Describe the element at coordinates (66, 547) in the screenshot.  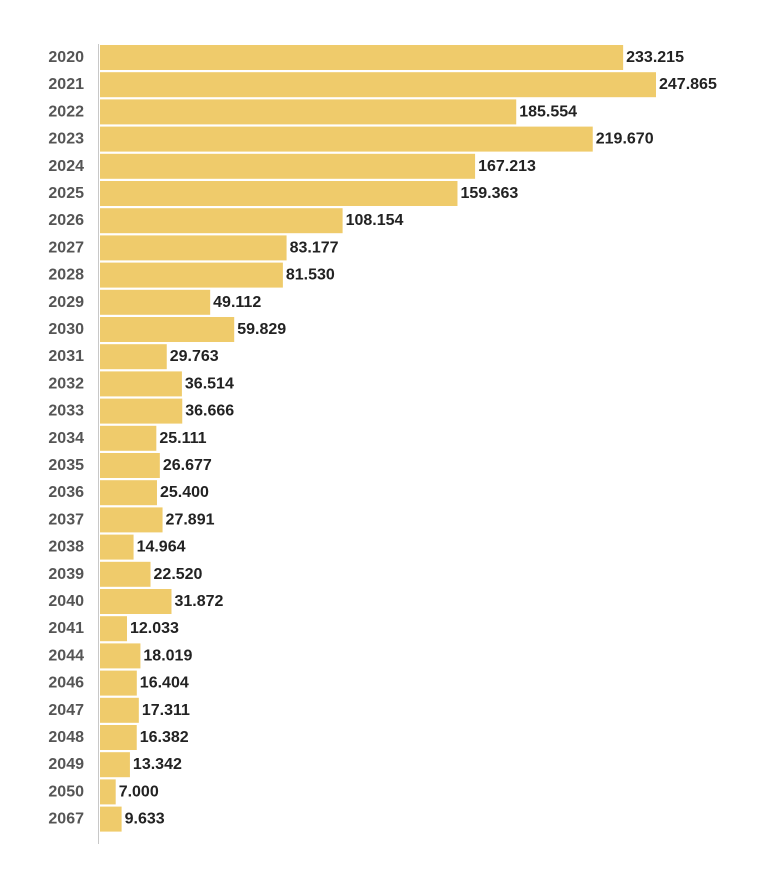
I see `category-label-2038: 2038` at that location.